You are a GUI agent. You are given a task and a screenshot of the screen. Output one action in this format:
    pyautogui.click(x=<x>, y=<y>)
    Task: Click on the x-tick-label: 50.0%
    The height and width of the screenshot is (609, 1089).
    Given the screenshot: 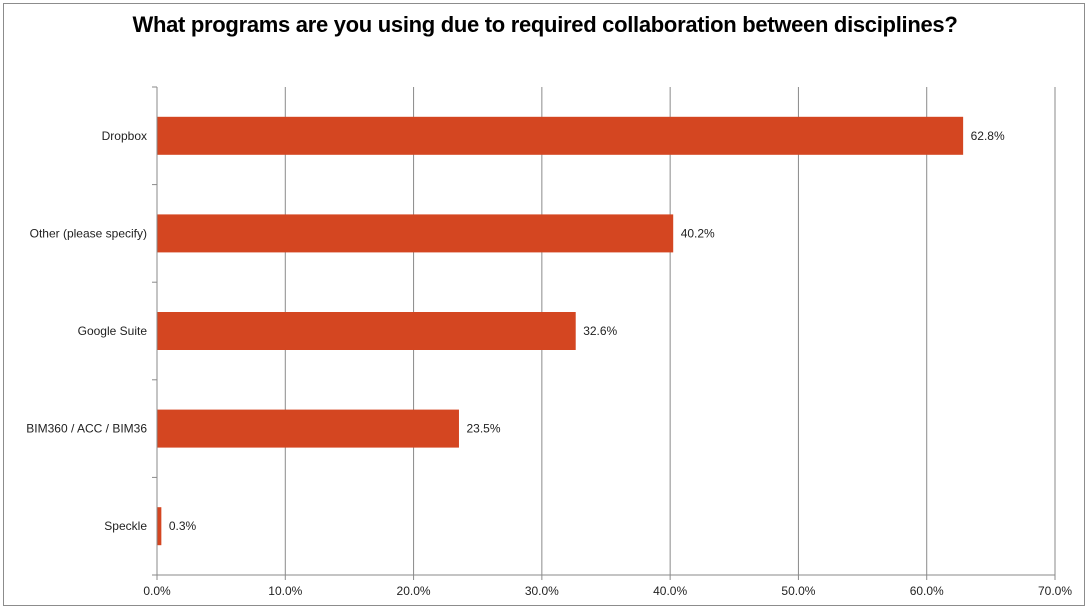 What is the action you would take?
    pyautogui.click(x=798, y=591)
    